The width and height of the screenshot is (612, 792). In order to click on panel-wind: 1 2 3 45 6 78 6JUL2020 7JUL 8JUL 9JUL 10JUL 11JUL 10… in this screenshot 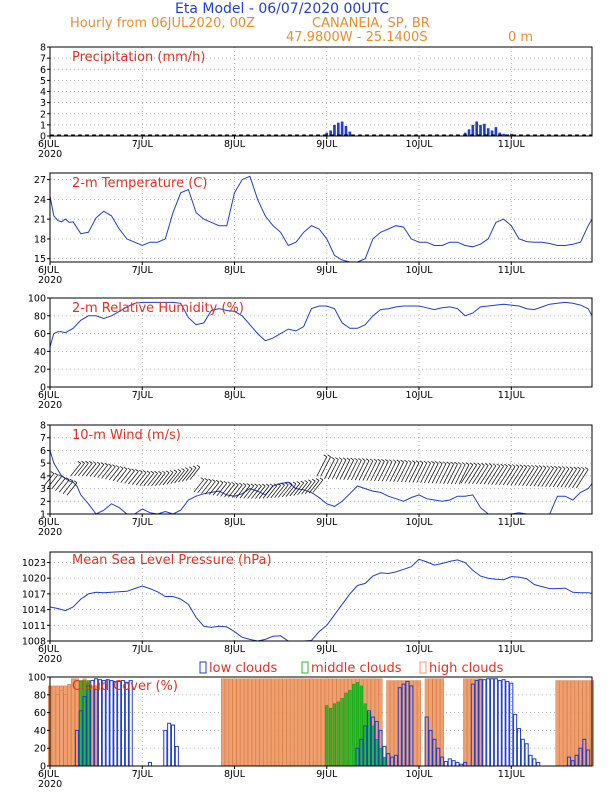, I will do `click(315, 479)`.